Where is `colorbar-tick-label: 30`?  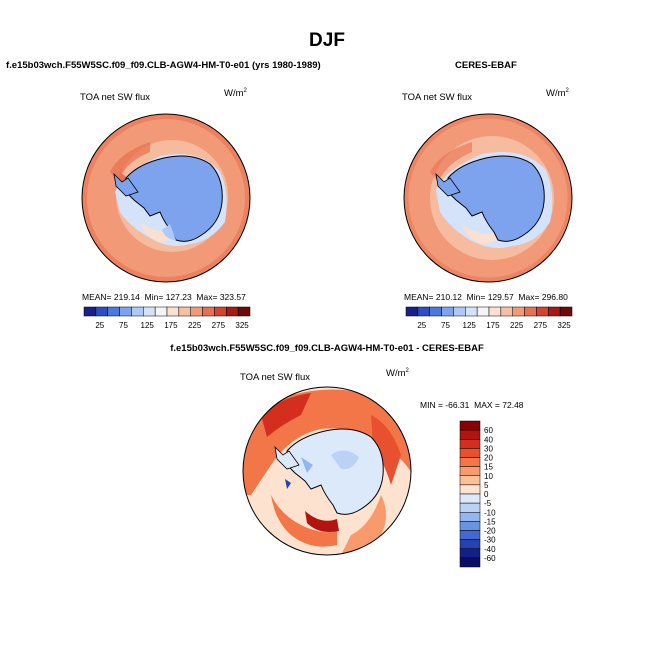
colorbar-tick-label: 30 is located at coordinates (488, 448).